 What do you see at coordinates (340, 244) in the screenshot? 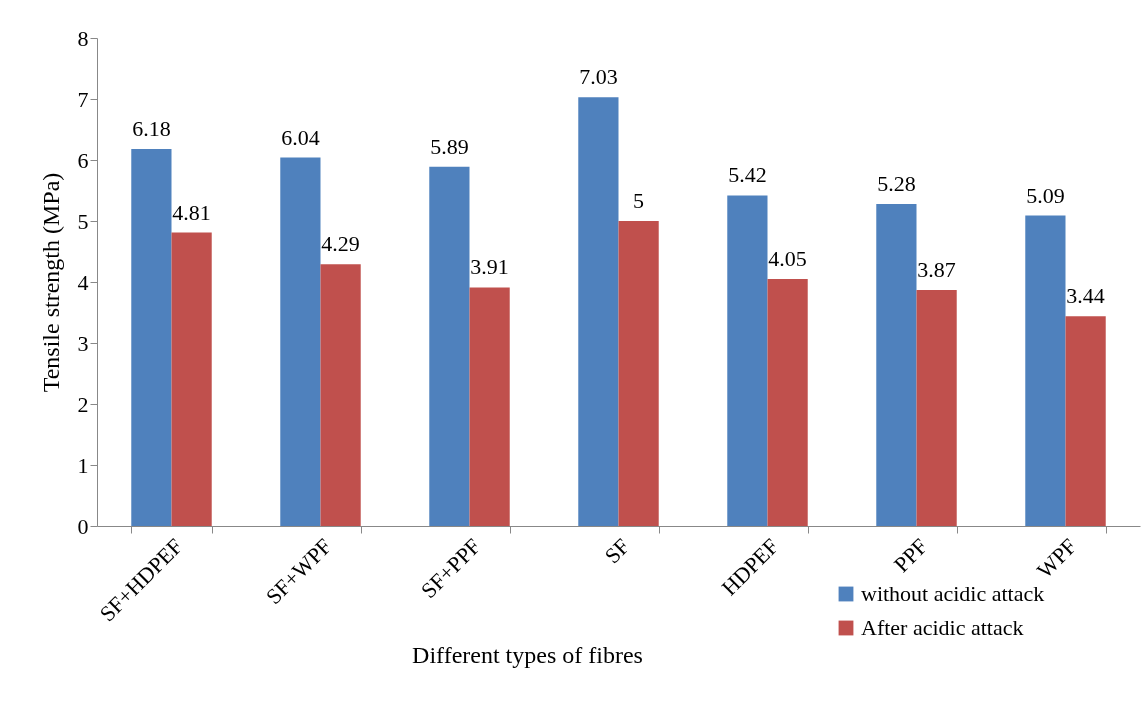
I see `data-label: 4.29` at bounding box center [340, 244].